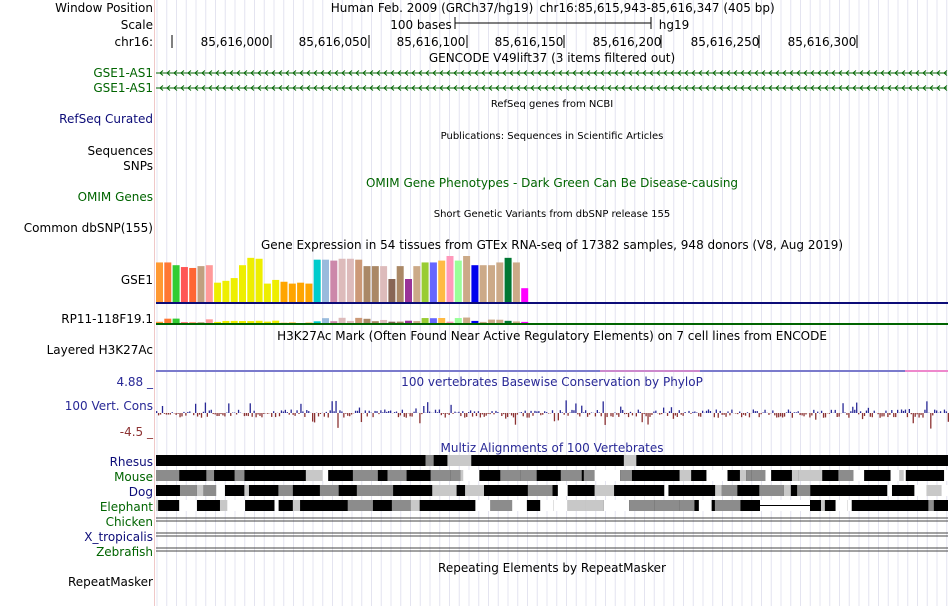 Image resolution: width=950 pixels, height=606 pixels. I want to click on gencode-track-title: GENCODE V49lift37 (3 items filtered out), so click(552, 58).